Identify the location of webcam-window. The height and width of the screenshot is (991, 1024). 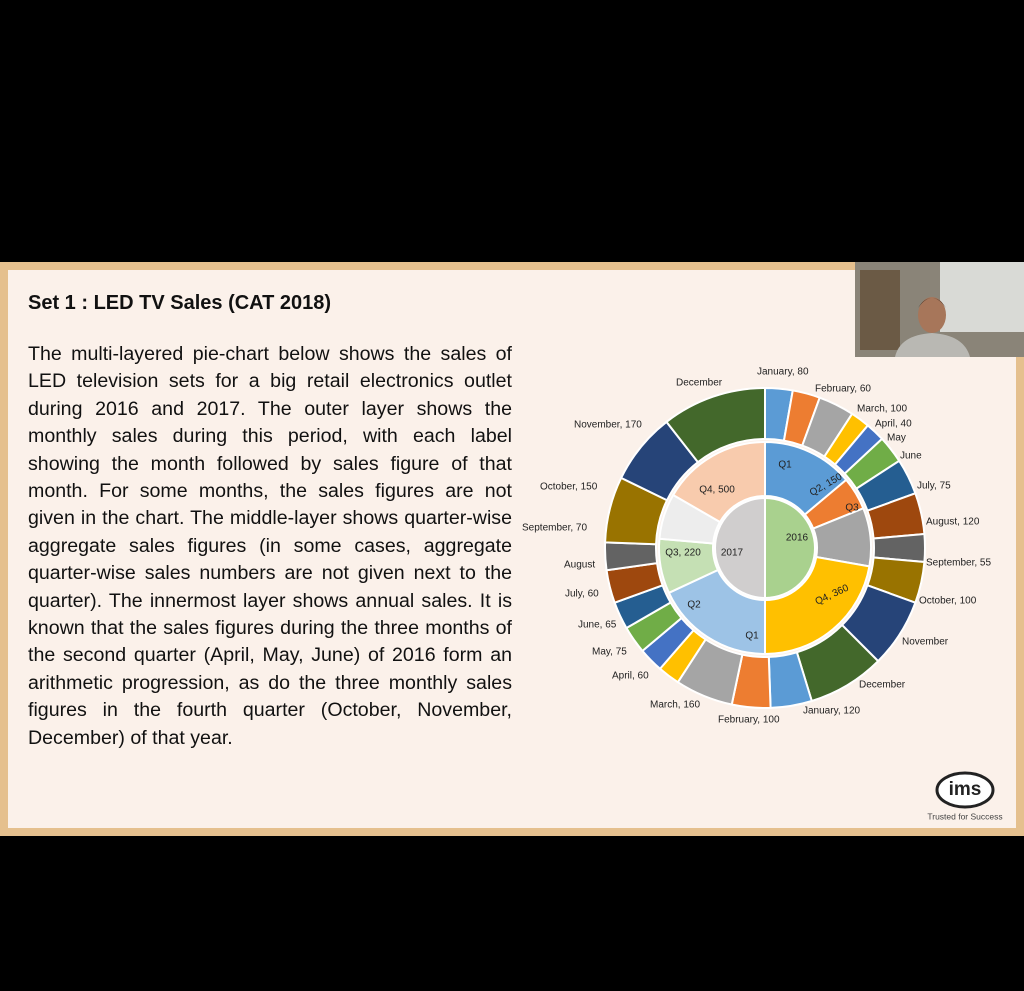
(982, 297).